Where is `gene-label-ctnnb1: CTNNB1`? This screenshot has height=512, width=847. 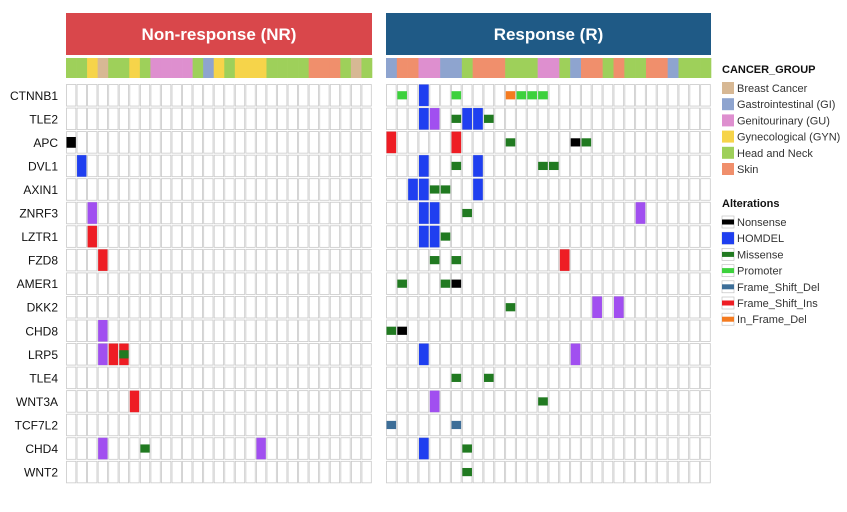
gene-label-ctnnb1: CTNNB1 is located at coordinates (34, 96).